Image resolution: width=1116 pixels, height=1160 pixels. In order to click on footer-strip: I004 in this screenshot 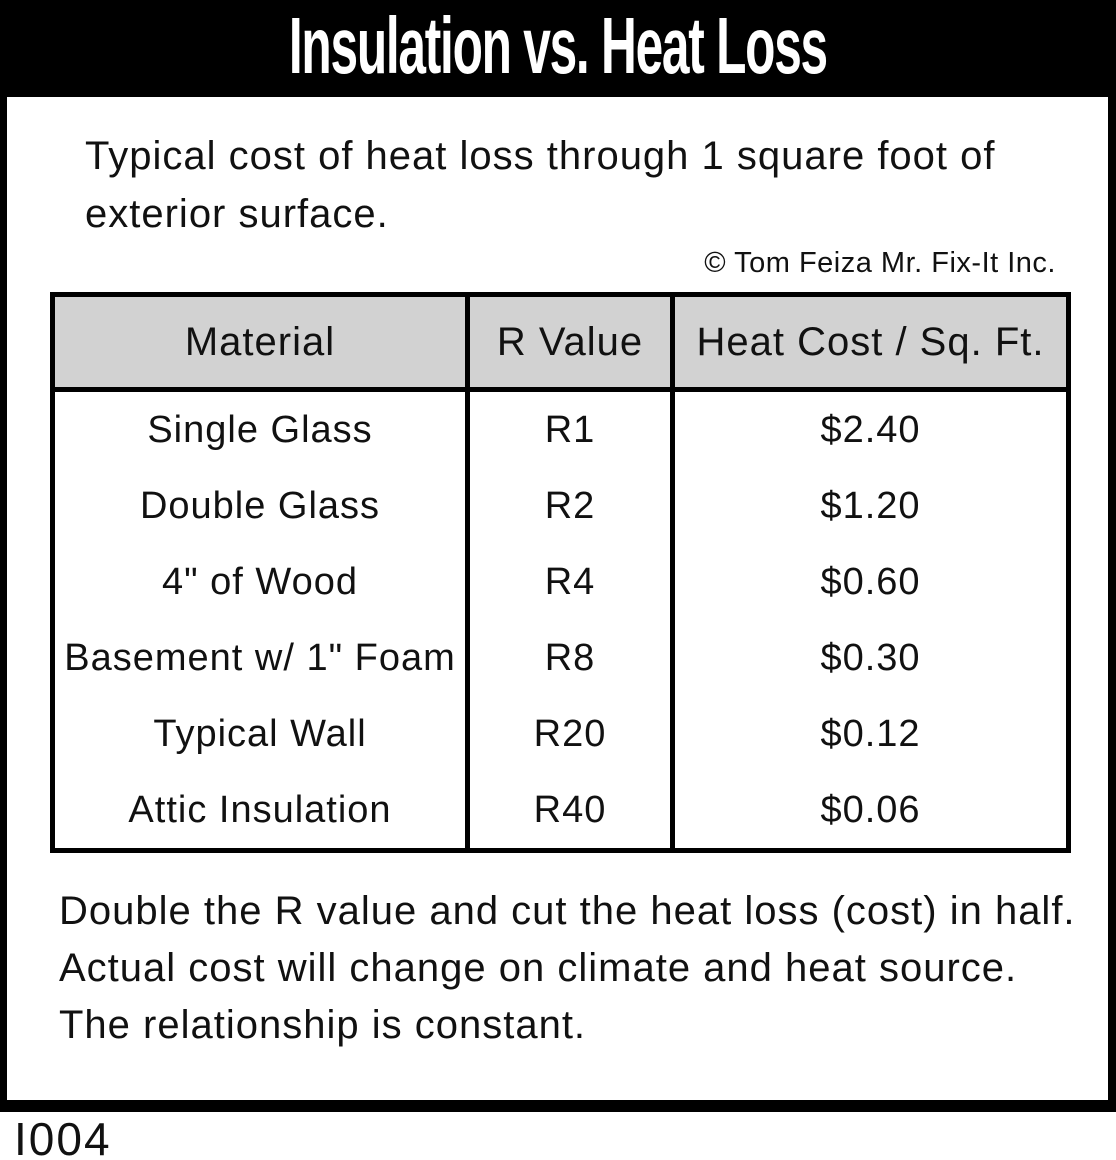, I will do `click(558, 1136)`.